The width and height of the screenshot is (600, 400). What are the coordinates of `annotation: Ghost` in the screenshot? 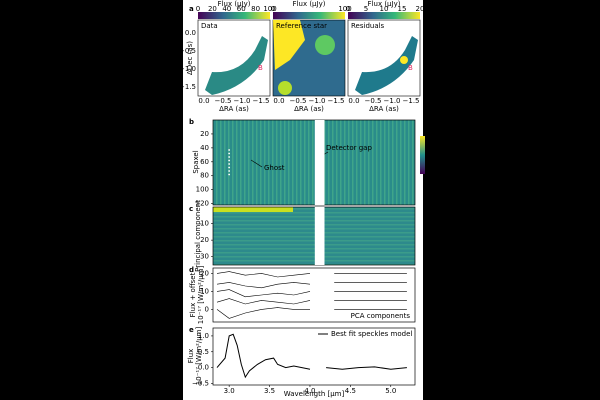 It's located at (274, 168).